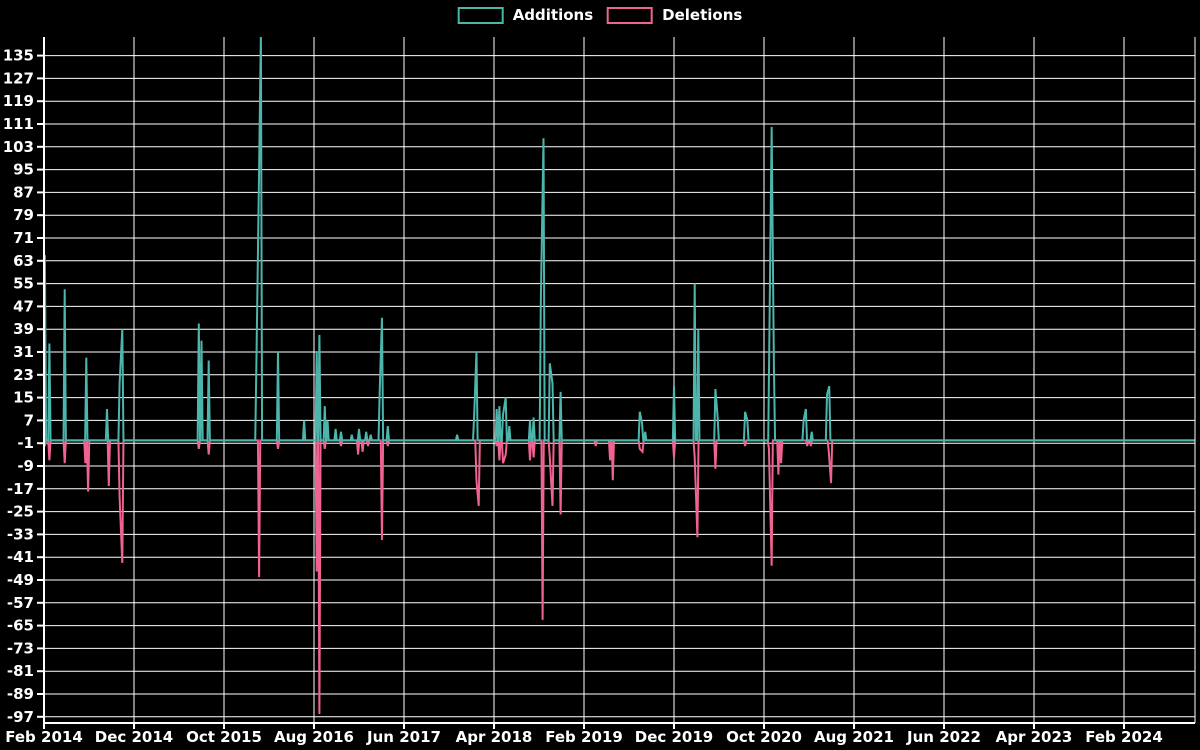 Image resolution: width=1200 pixels, height=750 pixels. Describe the element at coordinates (553, 15) in the screenshot. I see `legend-label-additions: Additions` at that location.